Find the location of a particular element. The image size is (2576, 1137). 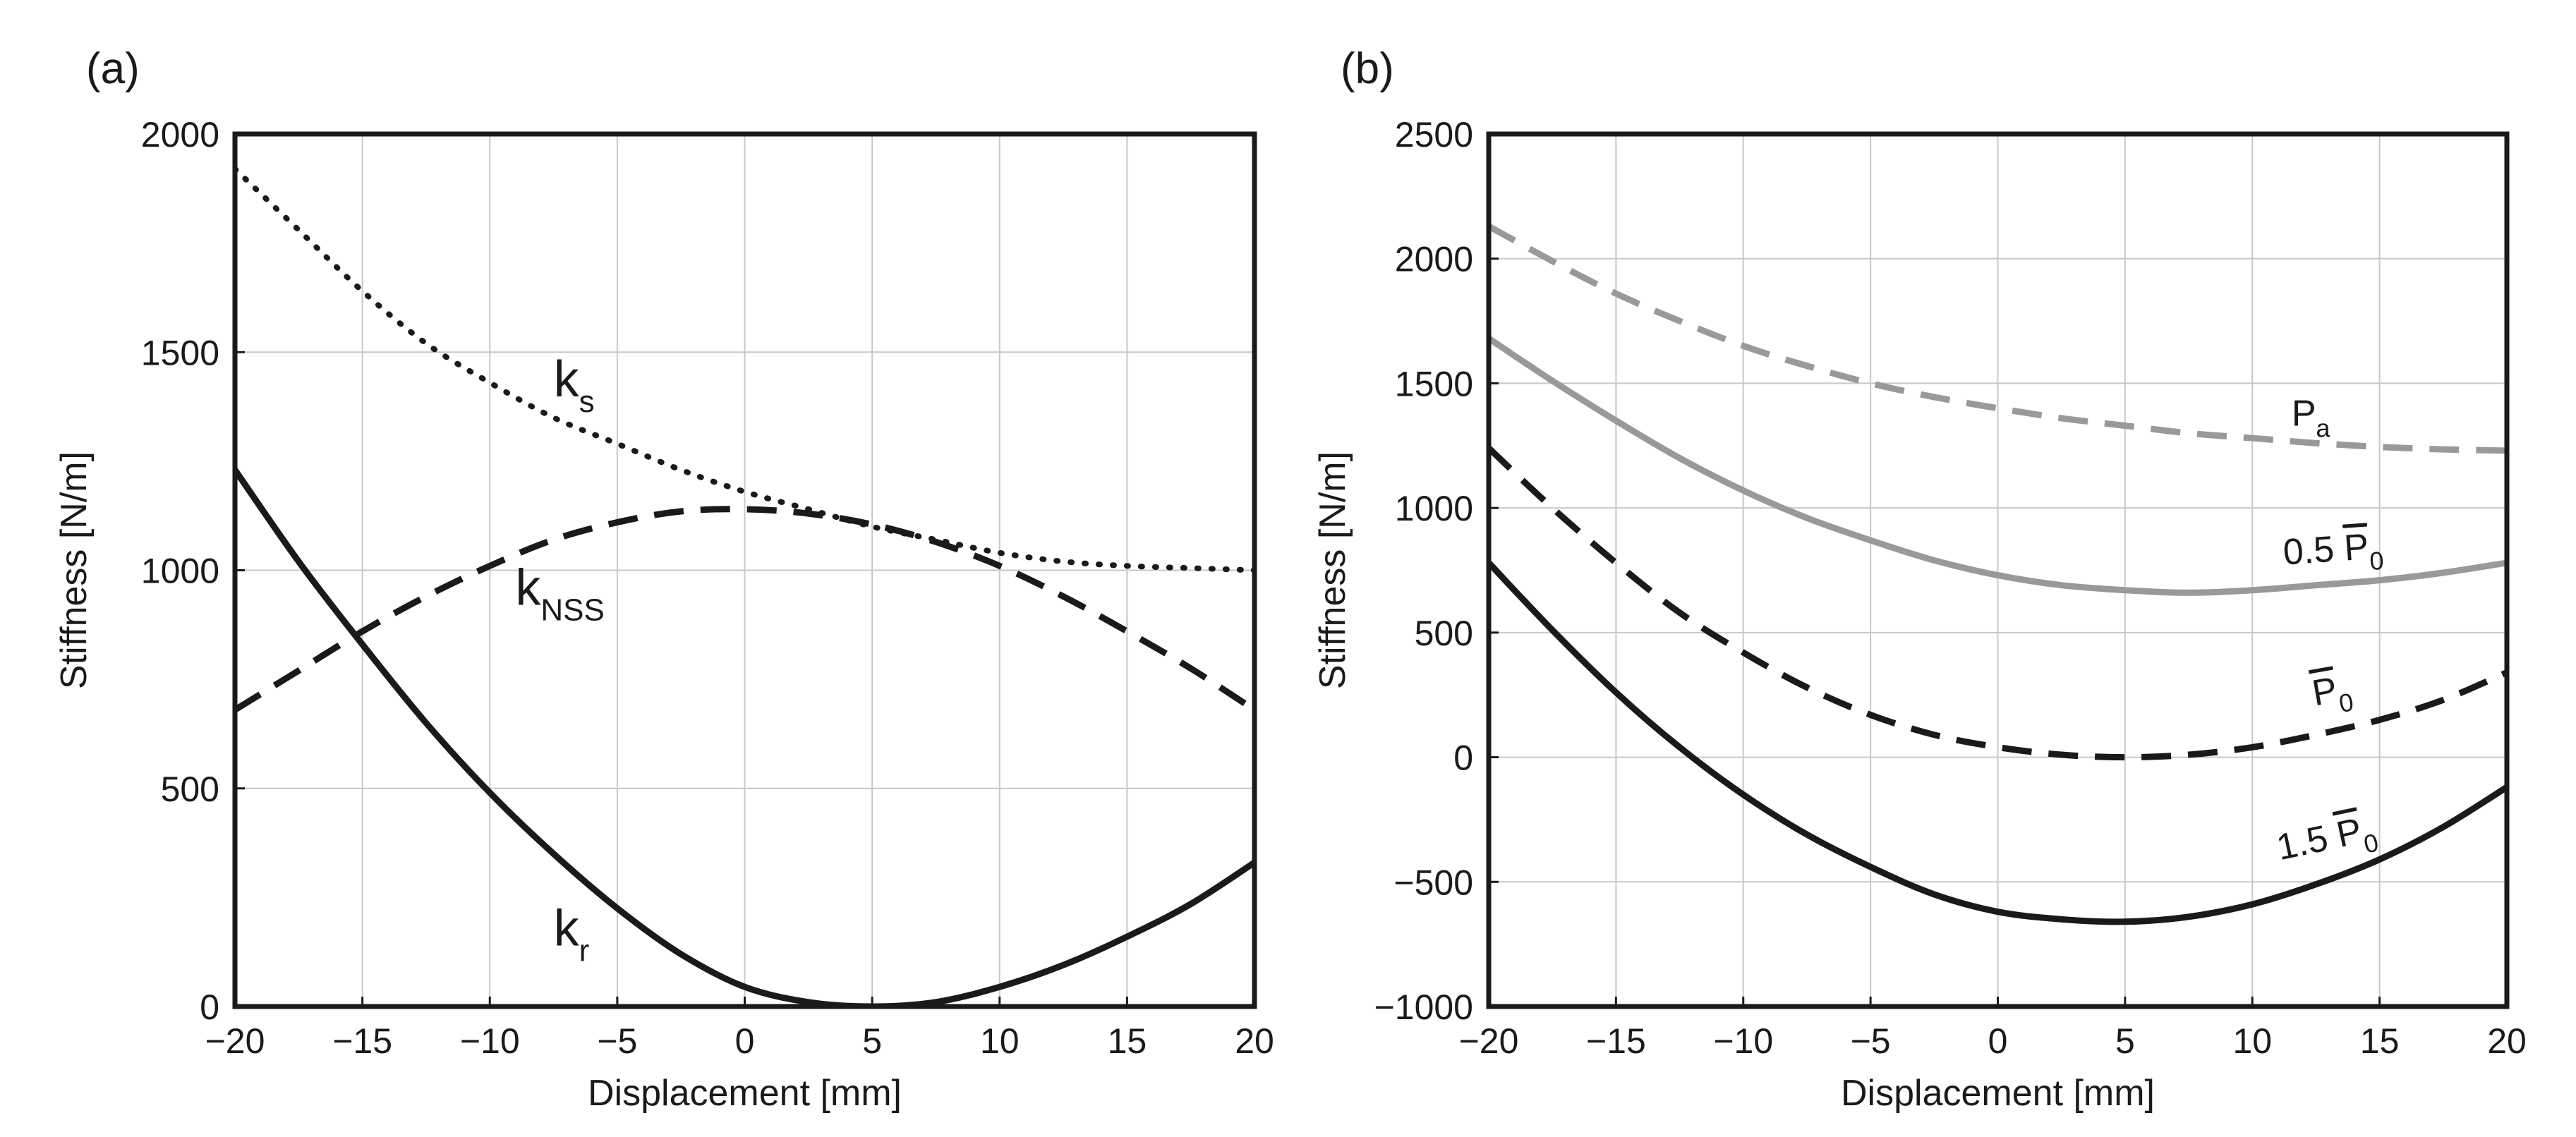

series-label-prefix: 1.5 is located at coordinates (2308, 841).